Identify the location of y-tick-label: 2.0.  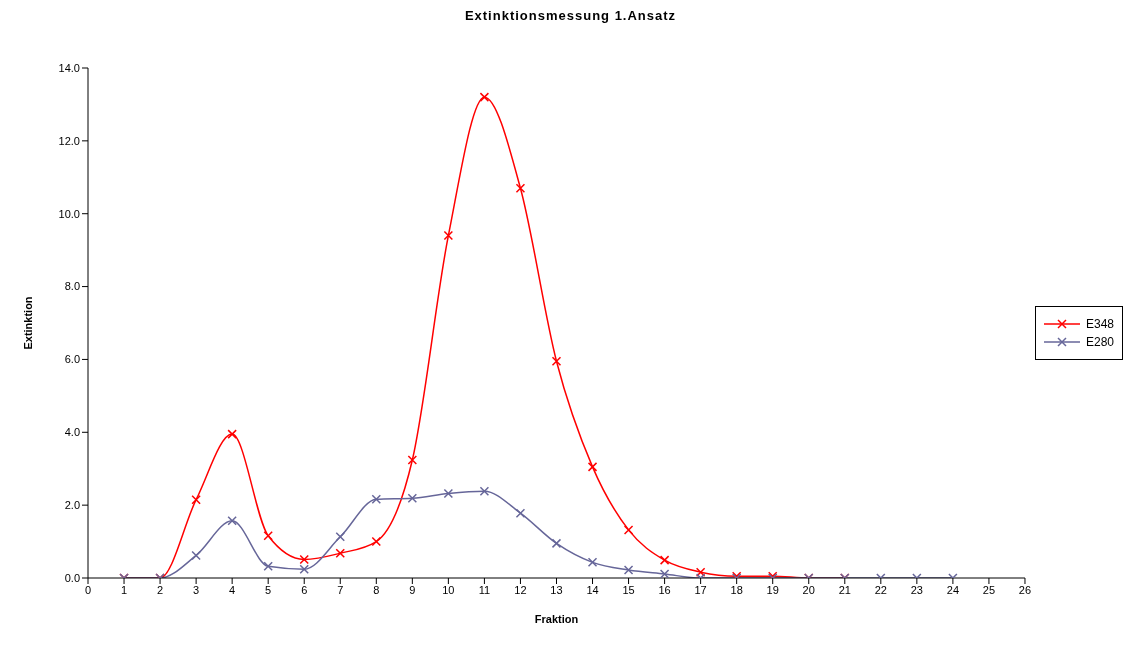
(72, 505).